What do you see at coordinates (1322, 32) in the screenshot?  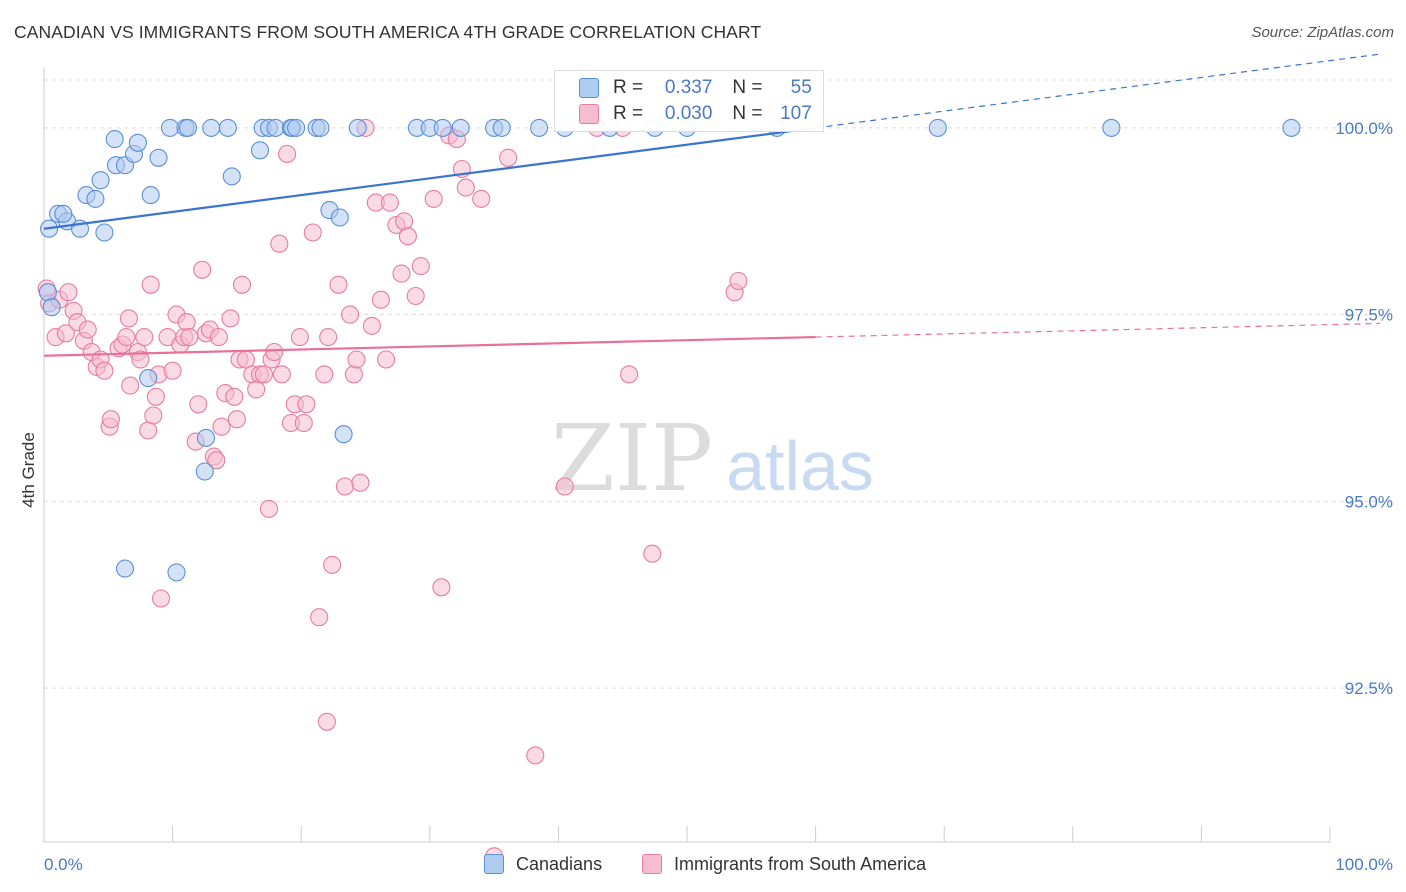 I see `source-label: Source: ZipAtlas.com` at bounding box center [1322, 32].